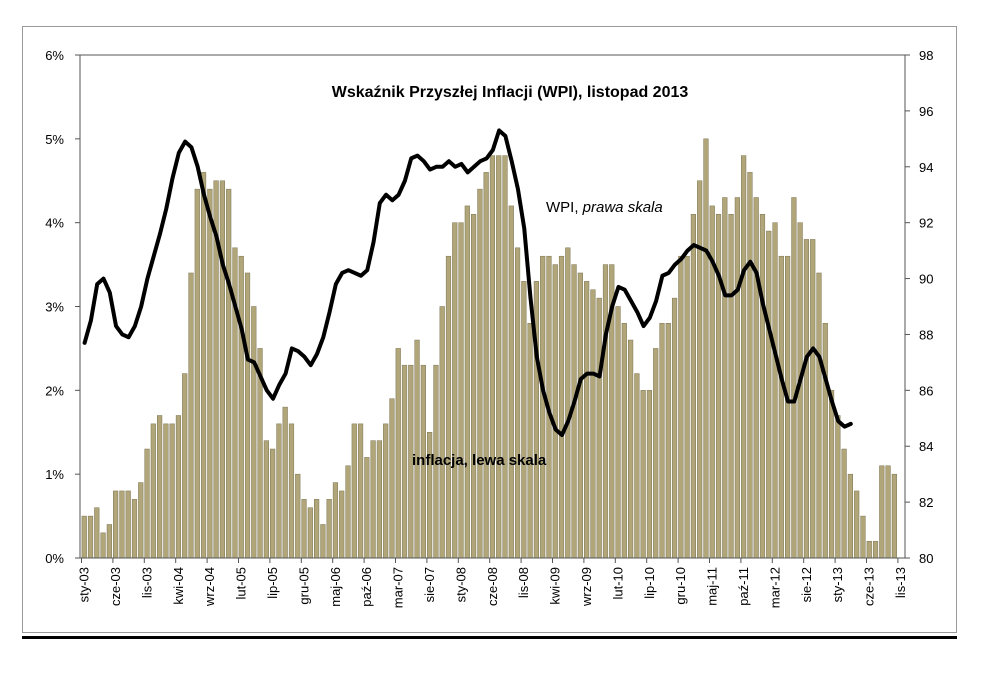  I want to click on left-tick-label: 1%, so click(54, 474).